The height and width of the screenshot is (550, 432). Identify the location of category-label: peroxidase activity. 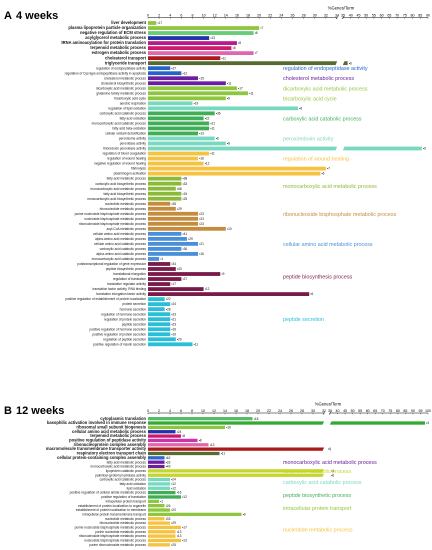
(133, 144).